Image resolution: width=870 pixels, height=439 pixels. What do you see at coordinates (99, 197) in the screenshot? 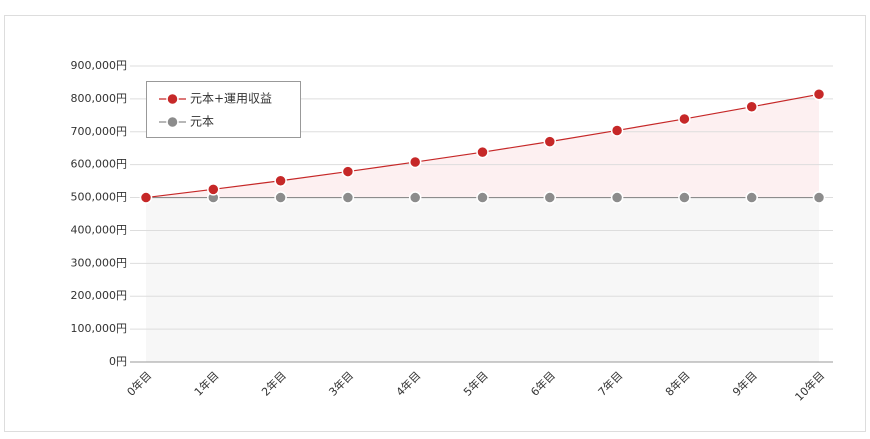
I see `y-tick-label: 500,000円` at bounding box center [99, 197].